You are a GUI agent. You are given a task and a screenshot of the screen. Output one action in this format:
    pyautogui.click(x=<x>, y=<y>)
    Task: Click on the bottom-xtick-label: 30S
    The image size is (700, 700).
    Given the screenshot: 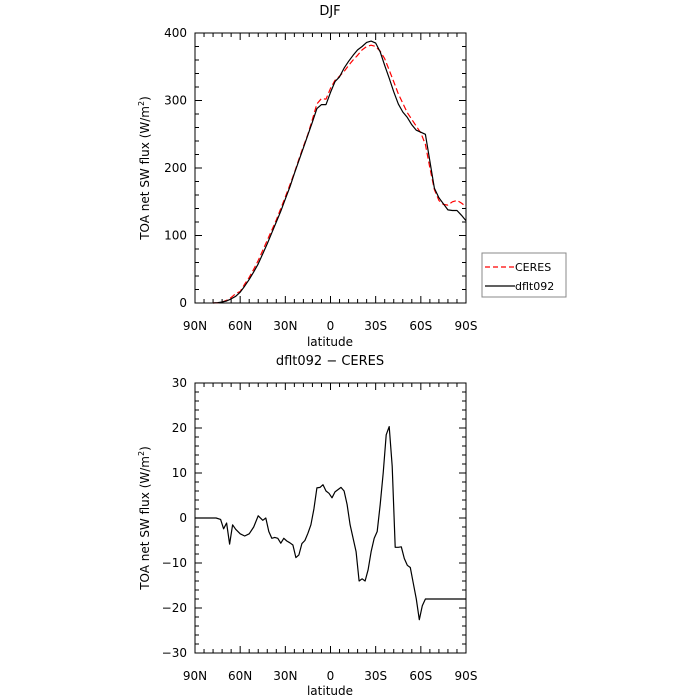 What is the action you would take?
    pyautogui.click(x=375, y=676)
    